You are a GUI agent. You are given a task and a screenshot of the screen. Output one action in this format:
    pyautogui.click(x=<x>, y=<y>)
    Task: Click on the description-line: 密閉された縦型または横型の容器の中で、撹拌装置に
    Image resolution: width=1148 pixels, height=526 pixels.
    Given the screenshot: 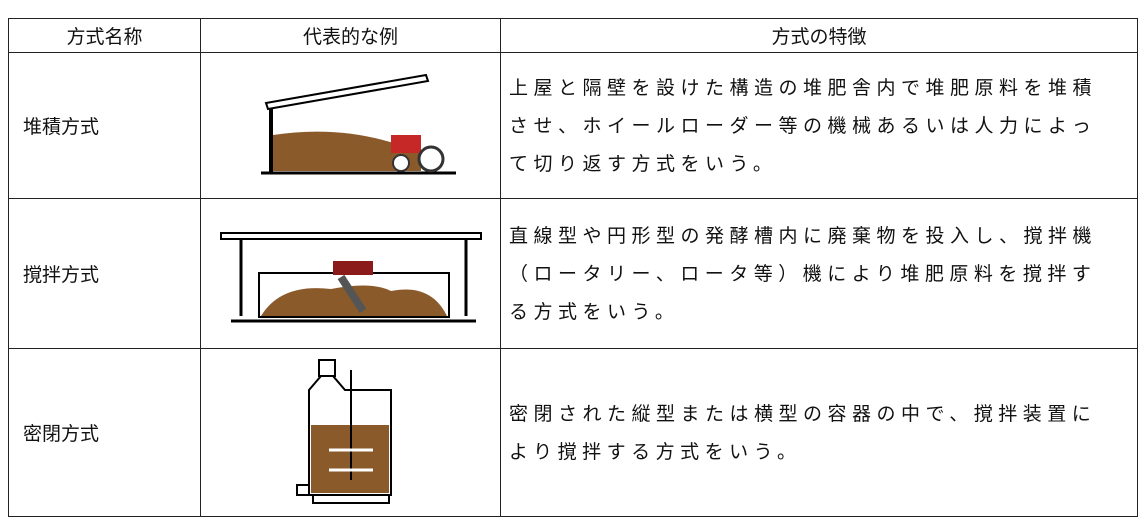 What is the action you would take?
    pyautogui.click(x=803, y=413)
    